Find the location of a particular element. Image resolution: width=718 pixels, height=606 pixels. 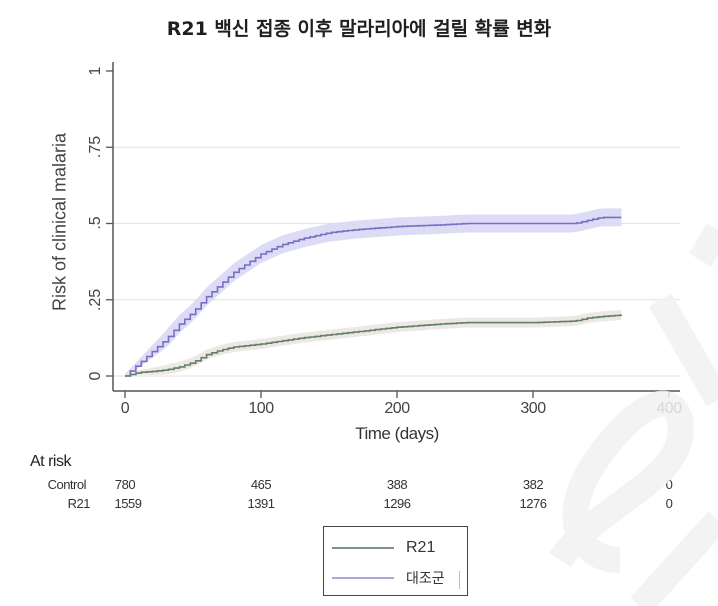

legend-label: 대조군 is located at coordinates (425, 579).